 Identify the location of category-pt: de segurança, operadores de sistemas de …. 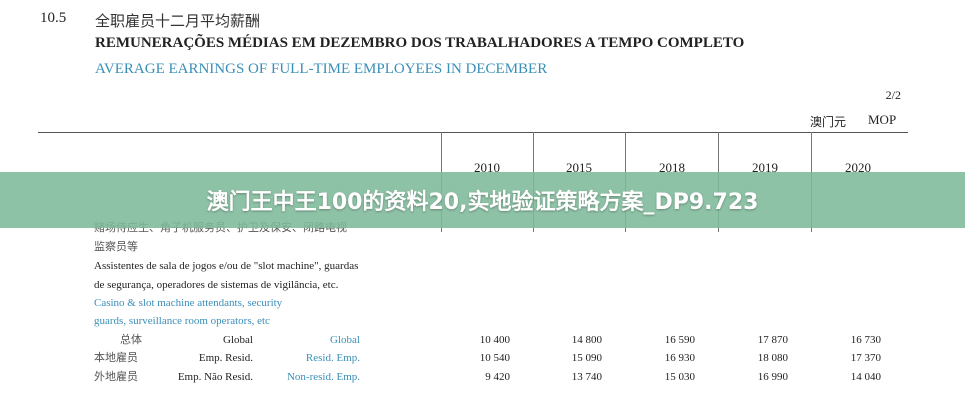
(216, 285).